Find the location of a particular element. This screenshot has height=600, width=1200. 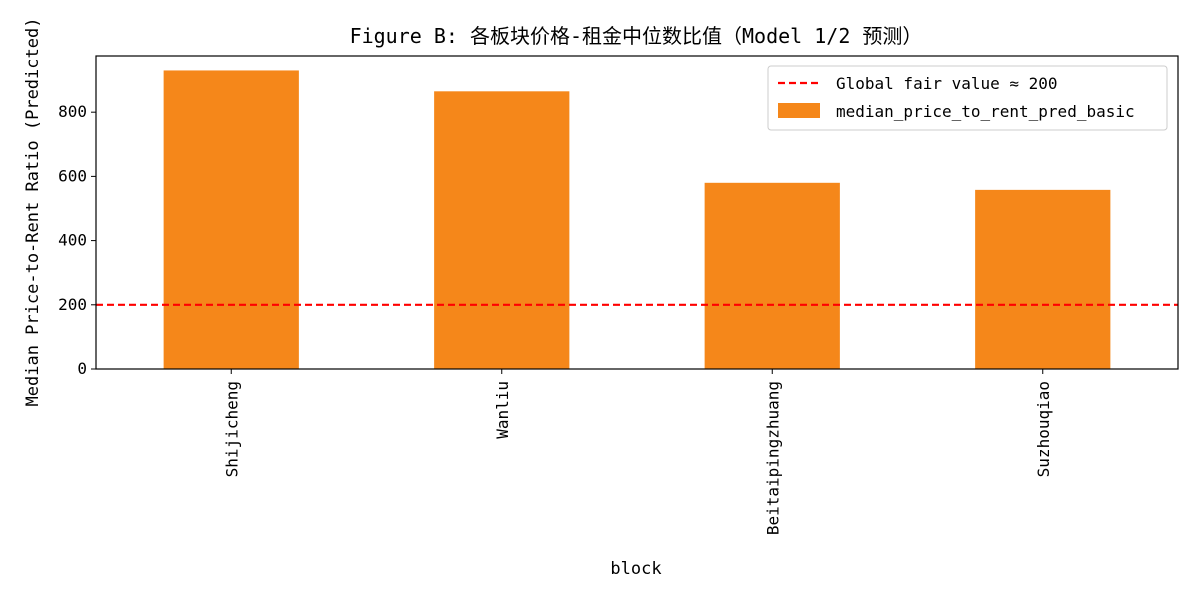

x-tick-label-suzhouqiao: Suzhouqiao is located at coordinates (1043, 429).